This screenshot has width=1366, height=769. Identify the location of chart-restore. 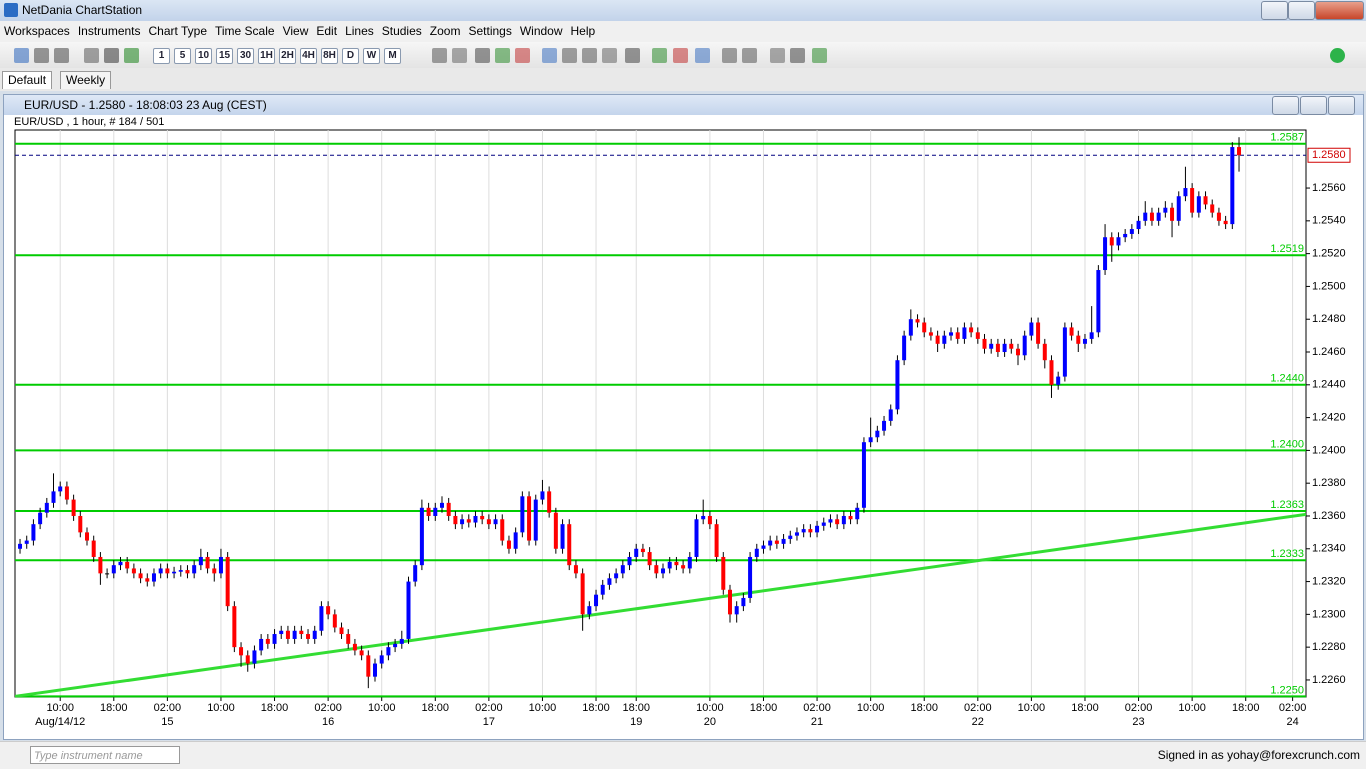
(1313, 105).